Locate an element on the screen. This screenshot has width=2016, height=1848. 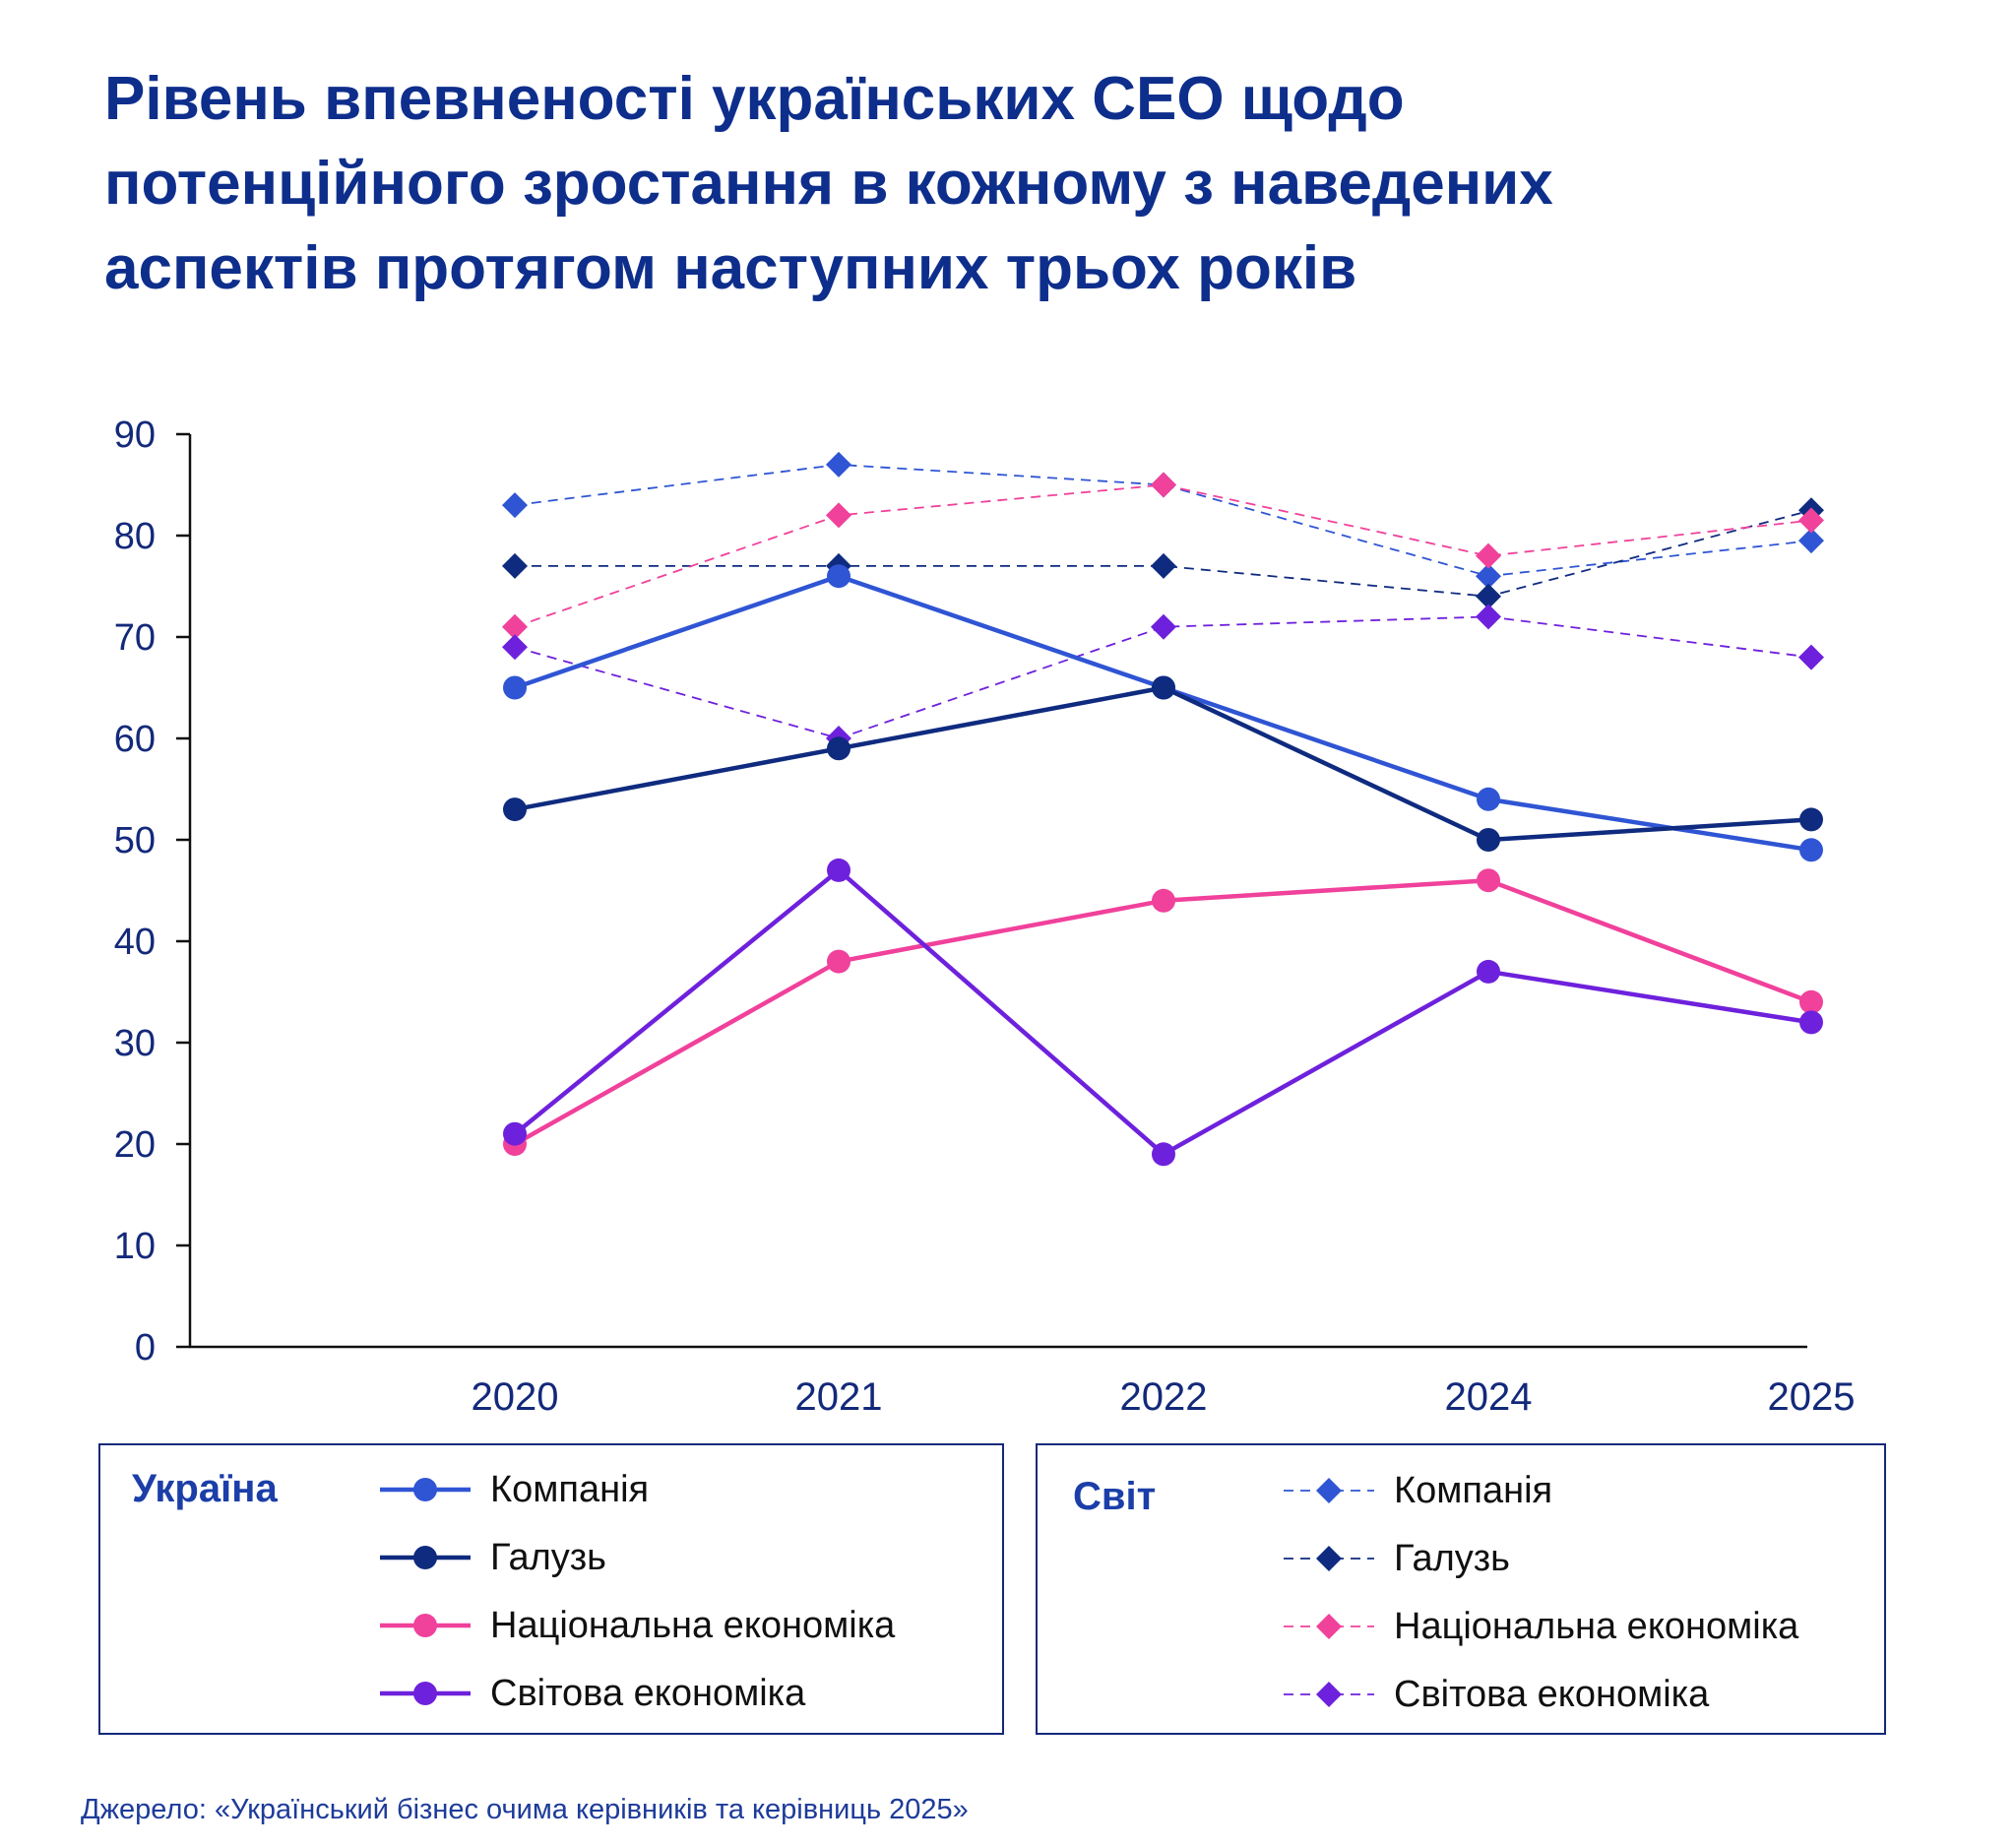
y-tick-label: 90 is located at coordinates (135, 435).